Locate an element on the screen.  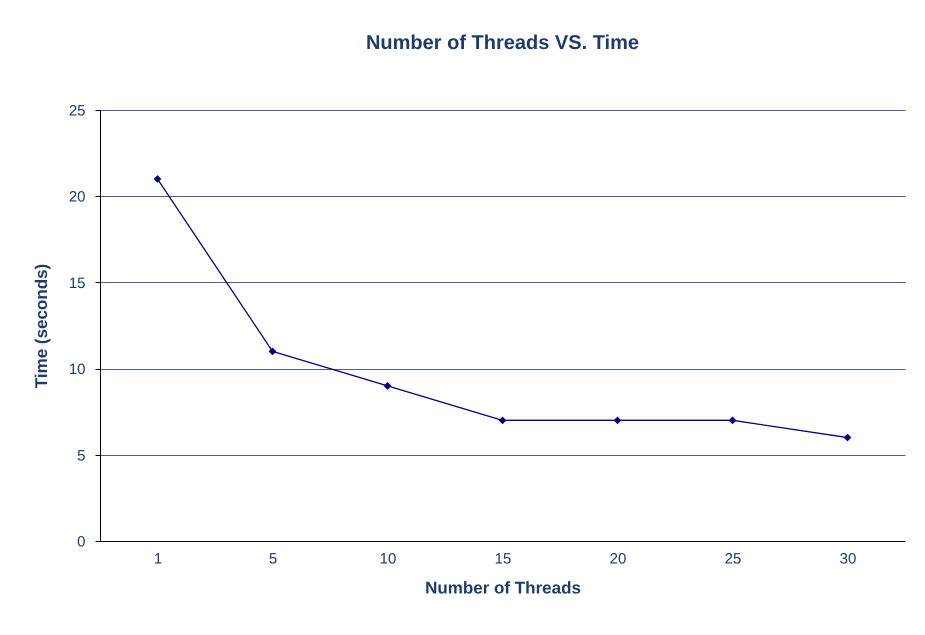
x-tick-label: 30 is located at coordinates (848, 559).